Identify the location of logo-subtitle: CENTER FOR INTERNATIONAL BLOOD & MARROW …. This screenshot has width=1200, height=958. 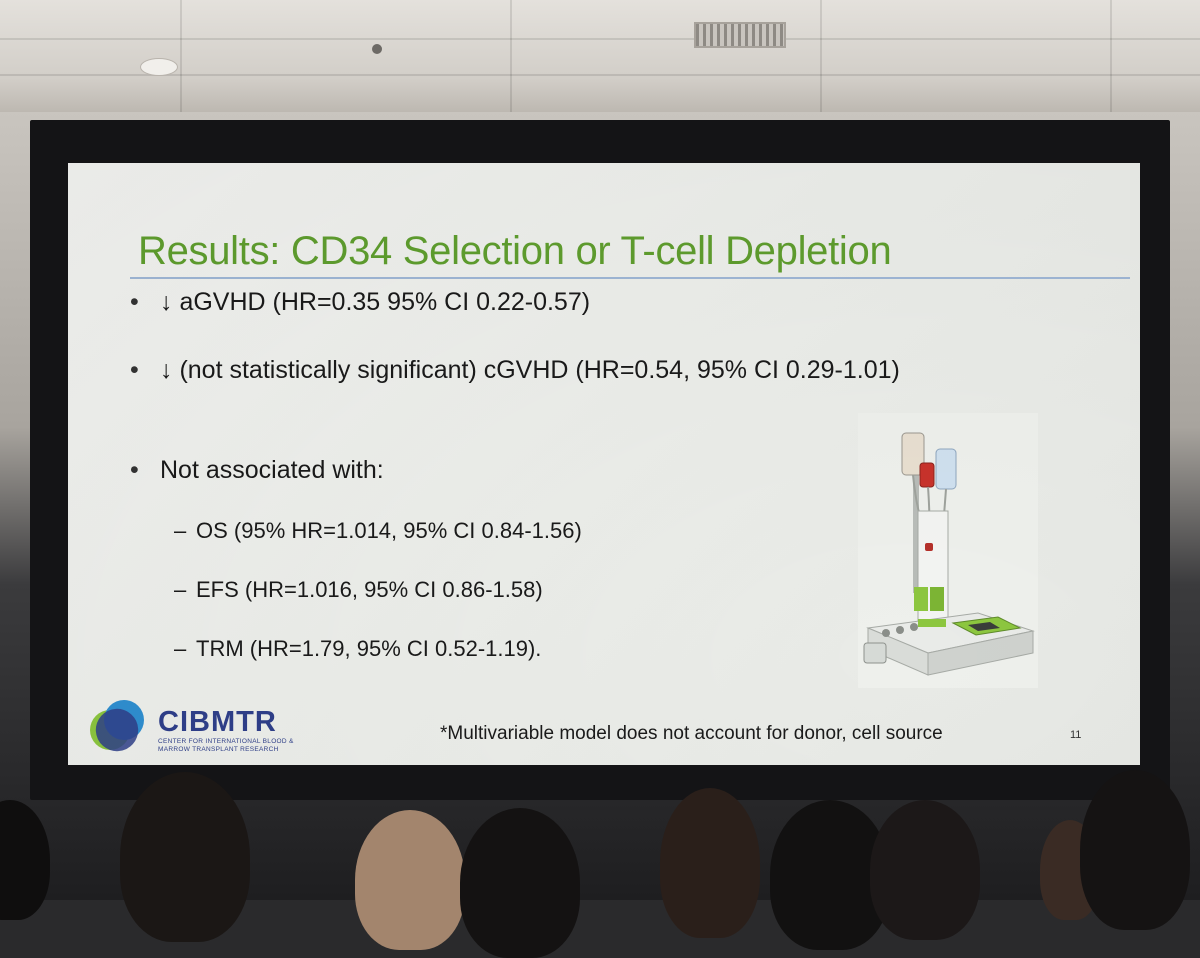
(226, 745).